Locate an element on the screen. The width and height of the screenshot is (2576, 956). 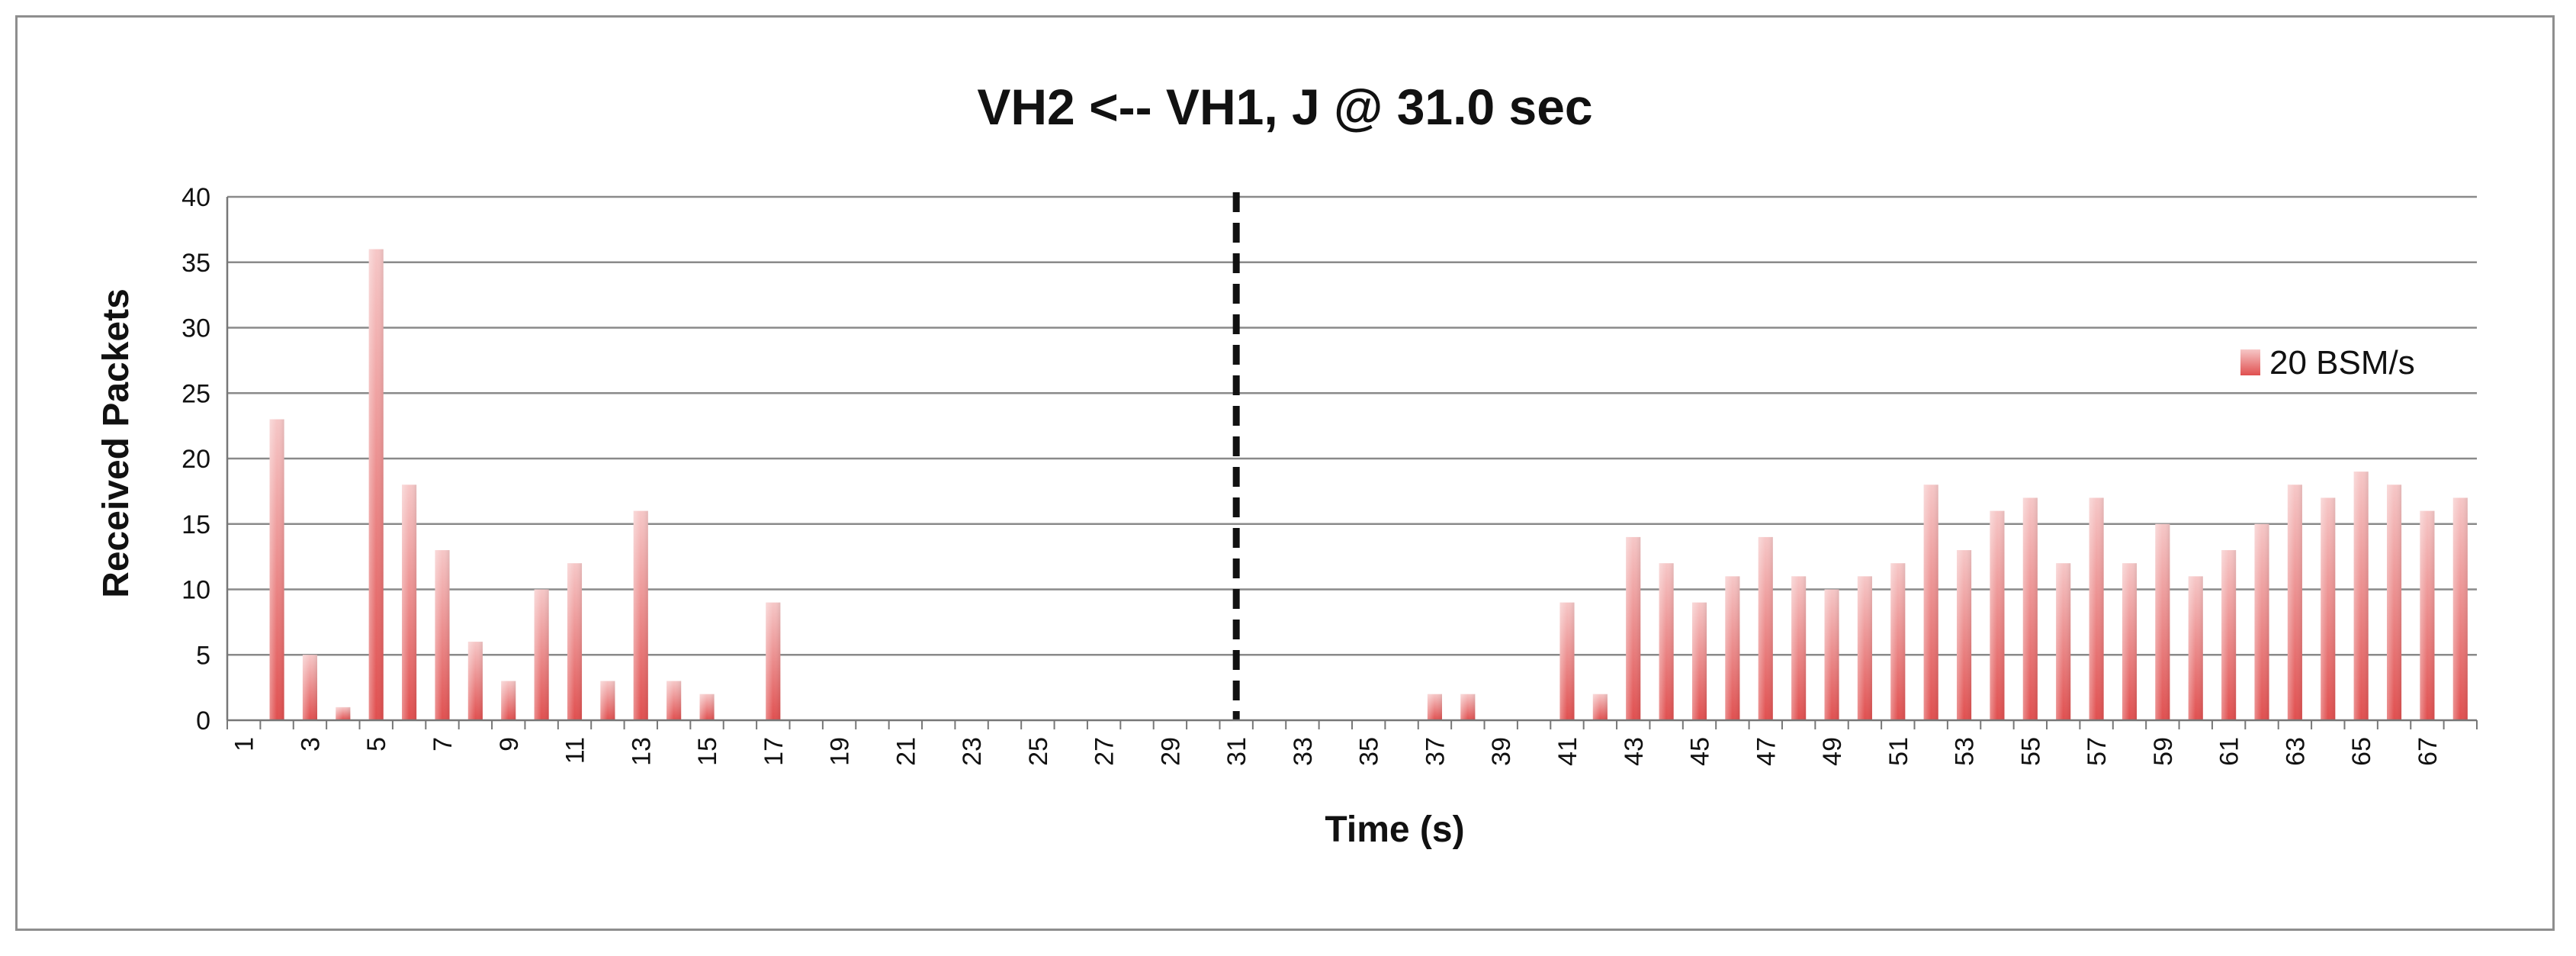
chart-title: VH2 <-- VH1, J @ 31.0 sec is located at coordinates (1284, 107).